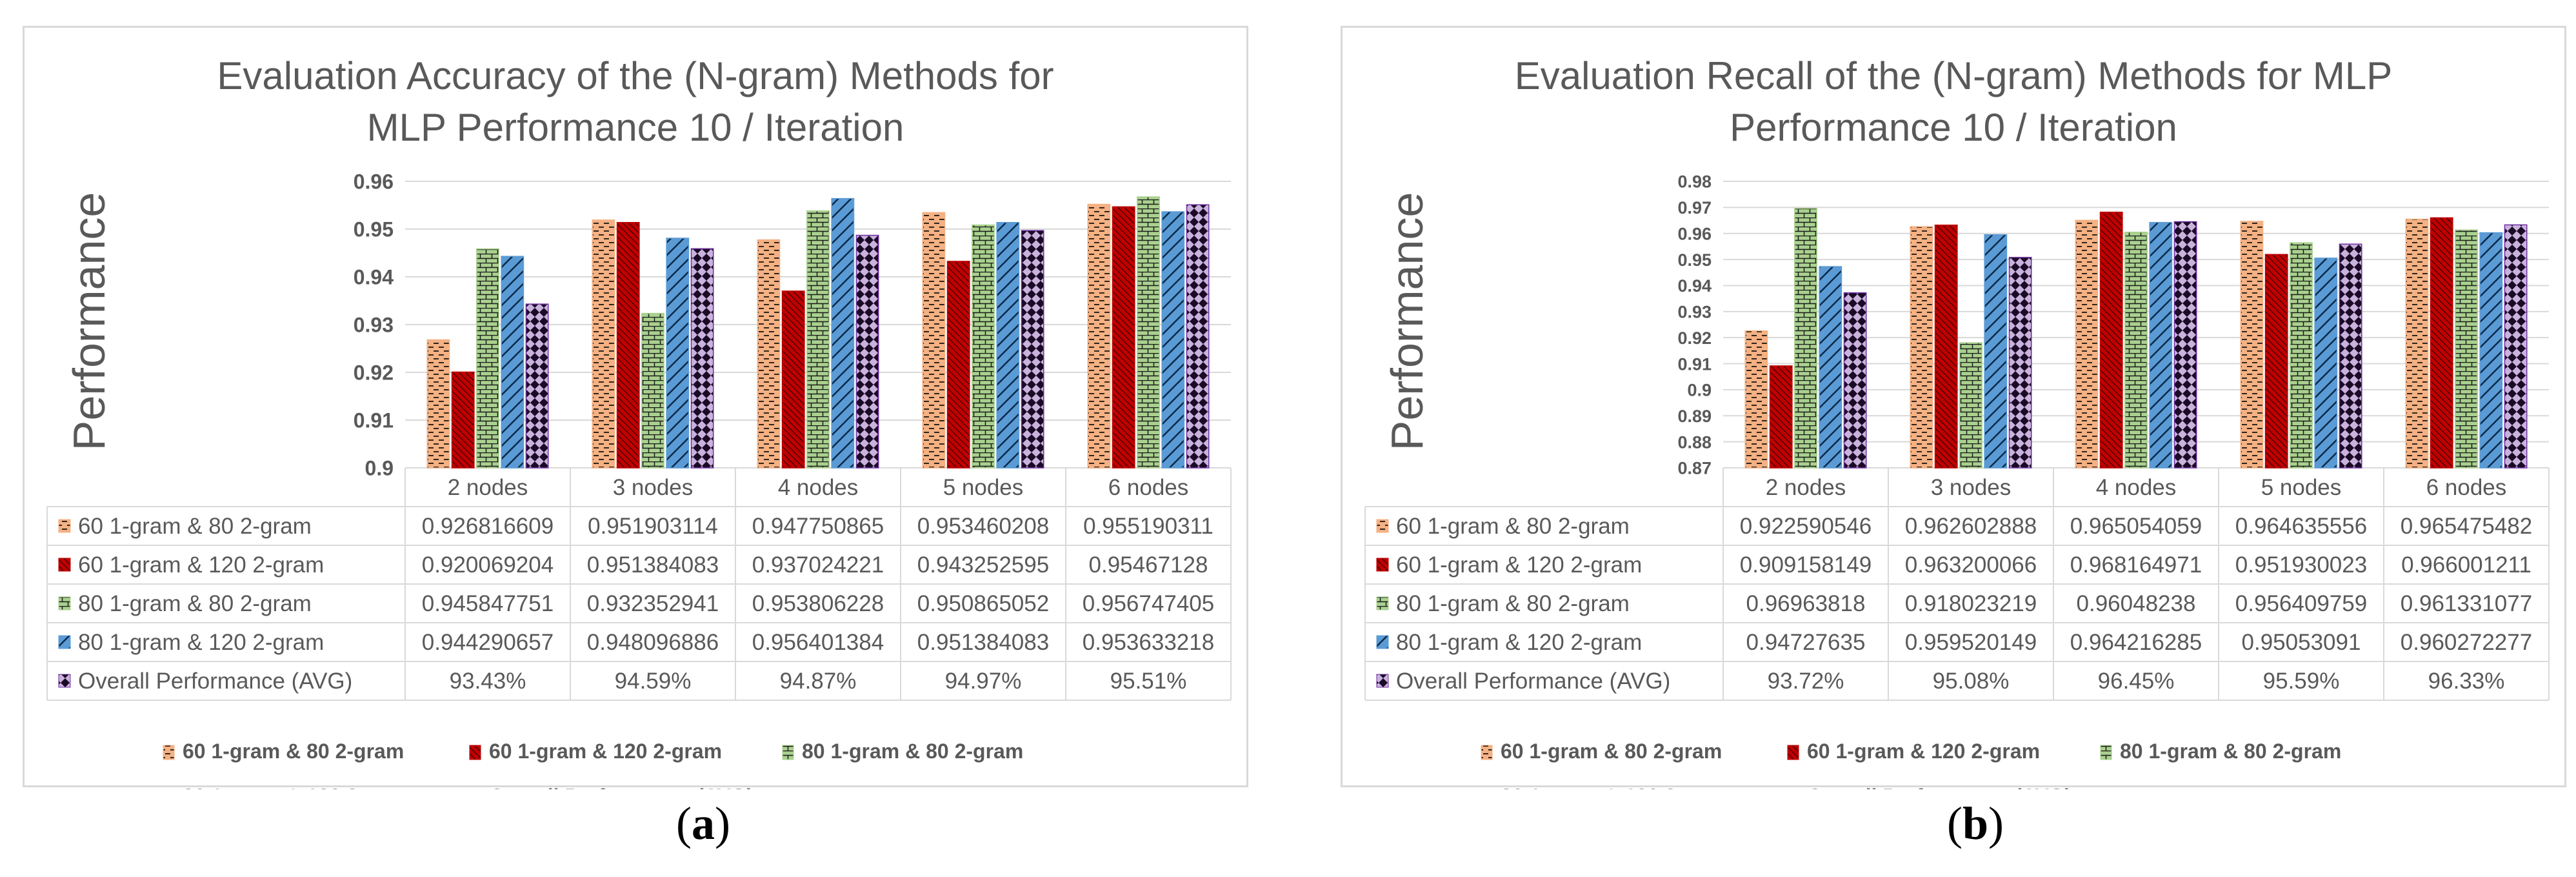 Image resolution: width=2576 pixels, height=877 pixels. Describe the element at coordinates (2301, 487) in the screenshot. I see `x-tick-label: 5 nodes` at that location.